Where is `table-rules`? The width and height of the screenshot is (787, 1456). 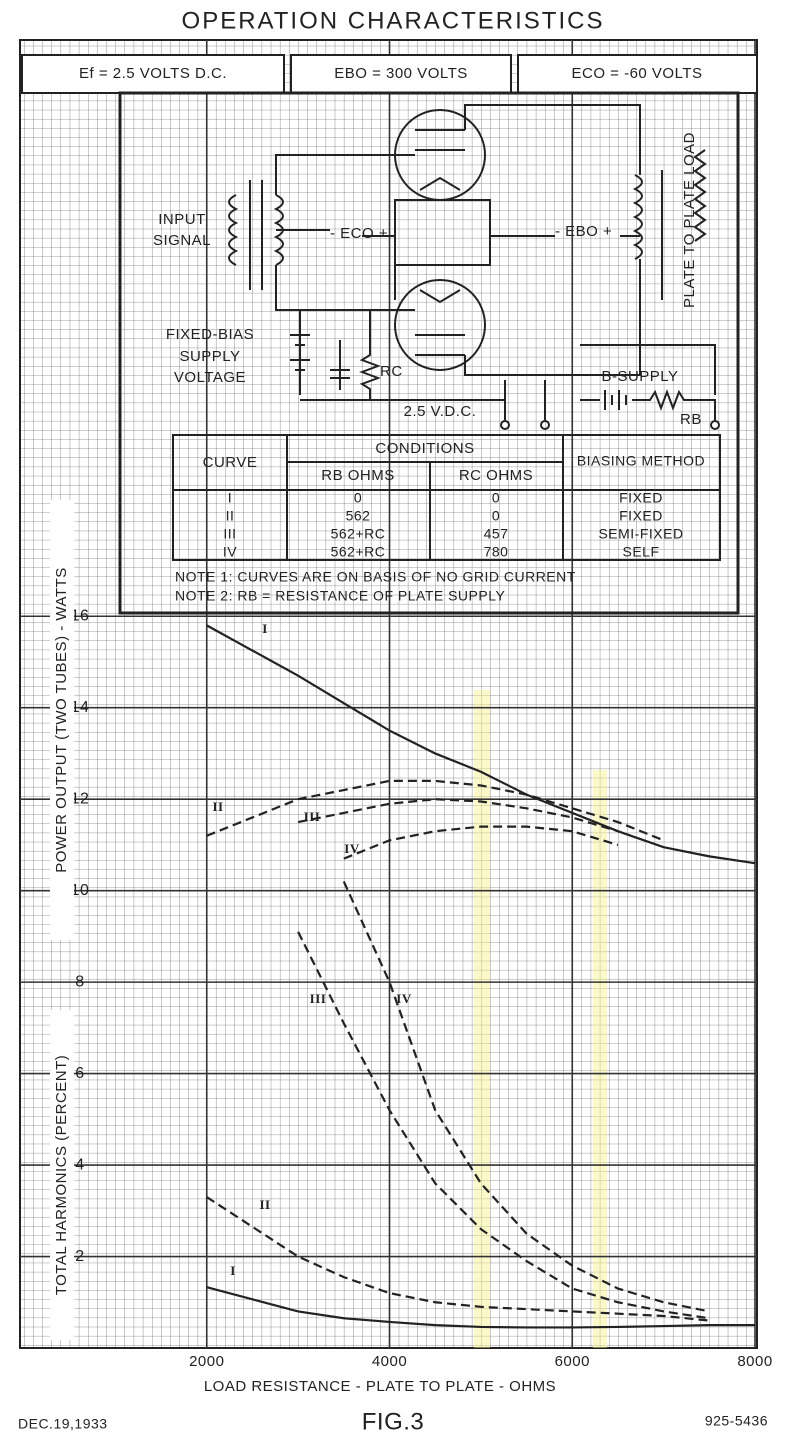
table-rules is located at coordinates (446, 497).